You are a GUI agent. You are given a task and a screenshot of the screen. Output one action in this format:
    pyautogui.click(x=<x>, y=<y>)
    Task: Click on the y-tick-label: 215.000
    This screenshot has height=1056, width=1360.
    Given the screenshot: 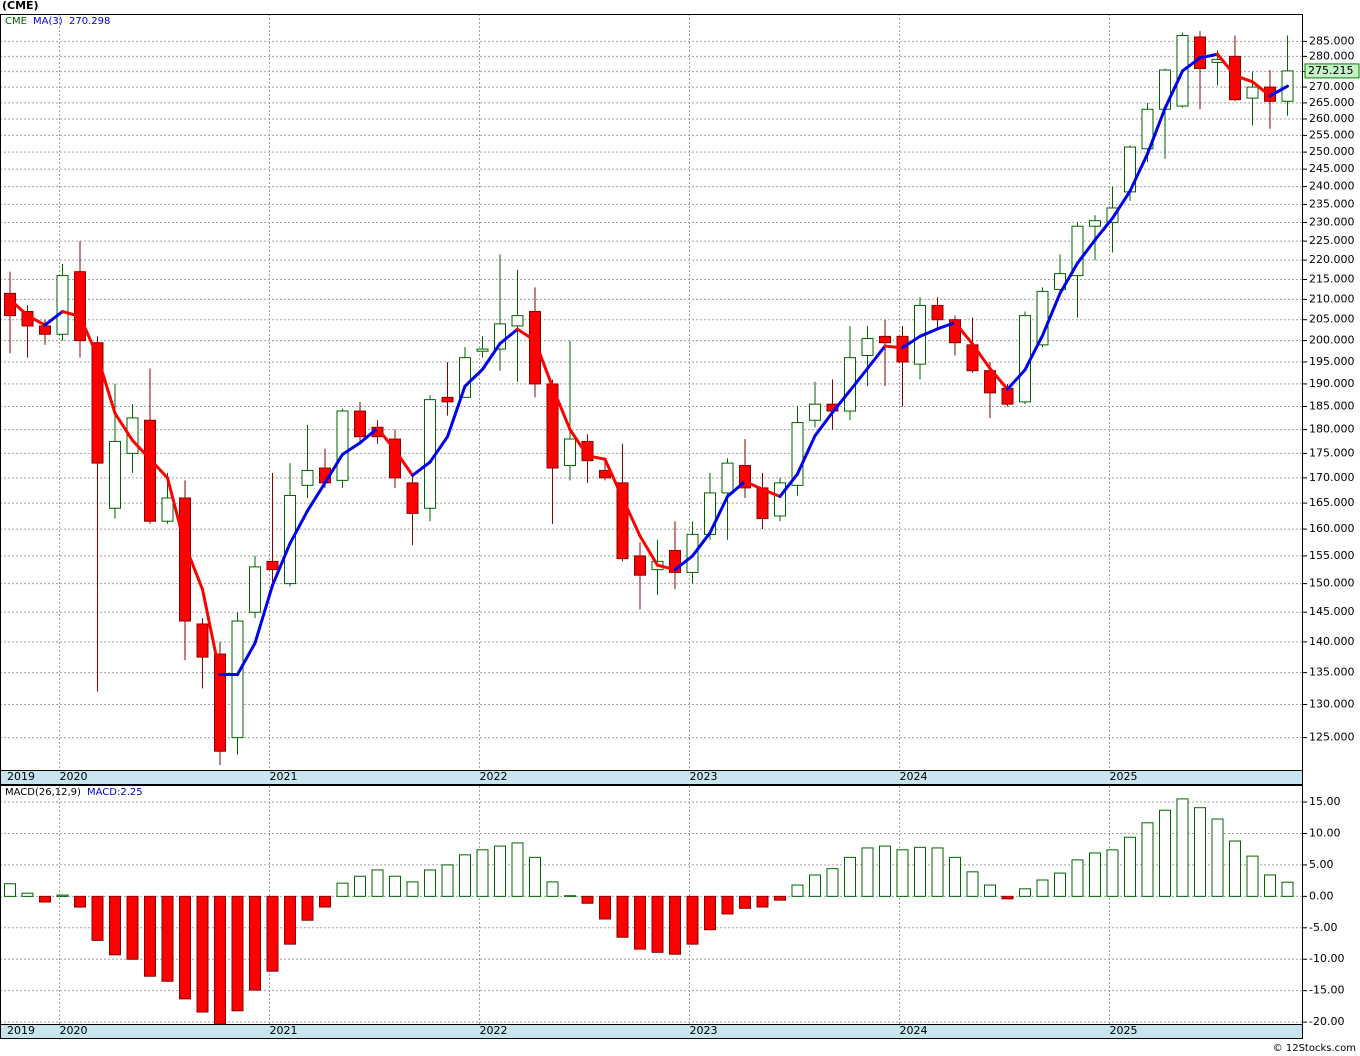 What is the action you would take?
    pyautogui.click(x=1332, y=279)
    